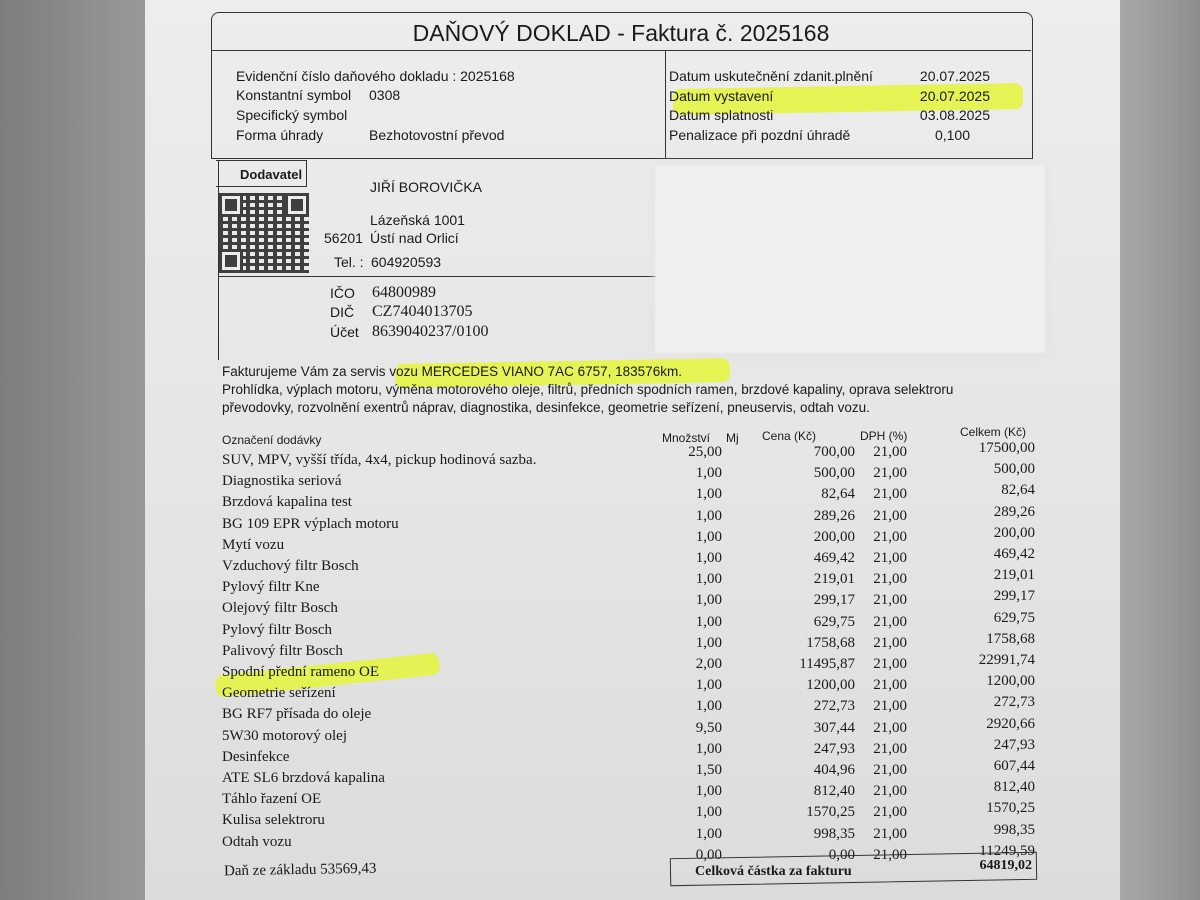 The image size is (1200, 900). Describe the element at coordinates (1018, 490) in the screenshot. I see `row-total: 82,64` at that location.